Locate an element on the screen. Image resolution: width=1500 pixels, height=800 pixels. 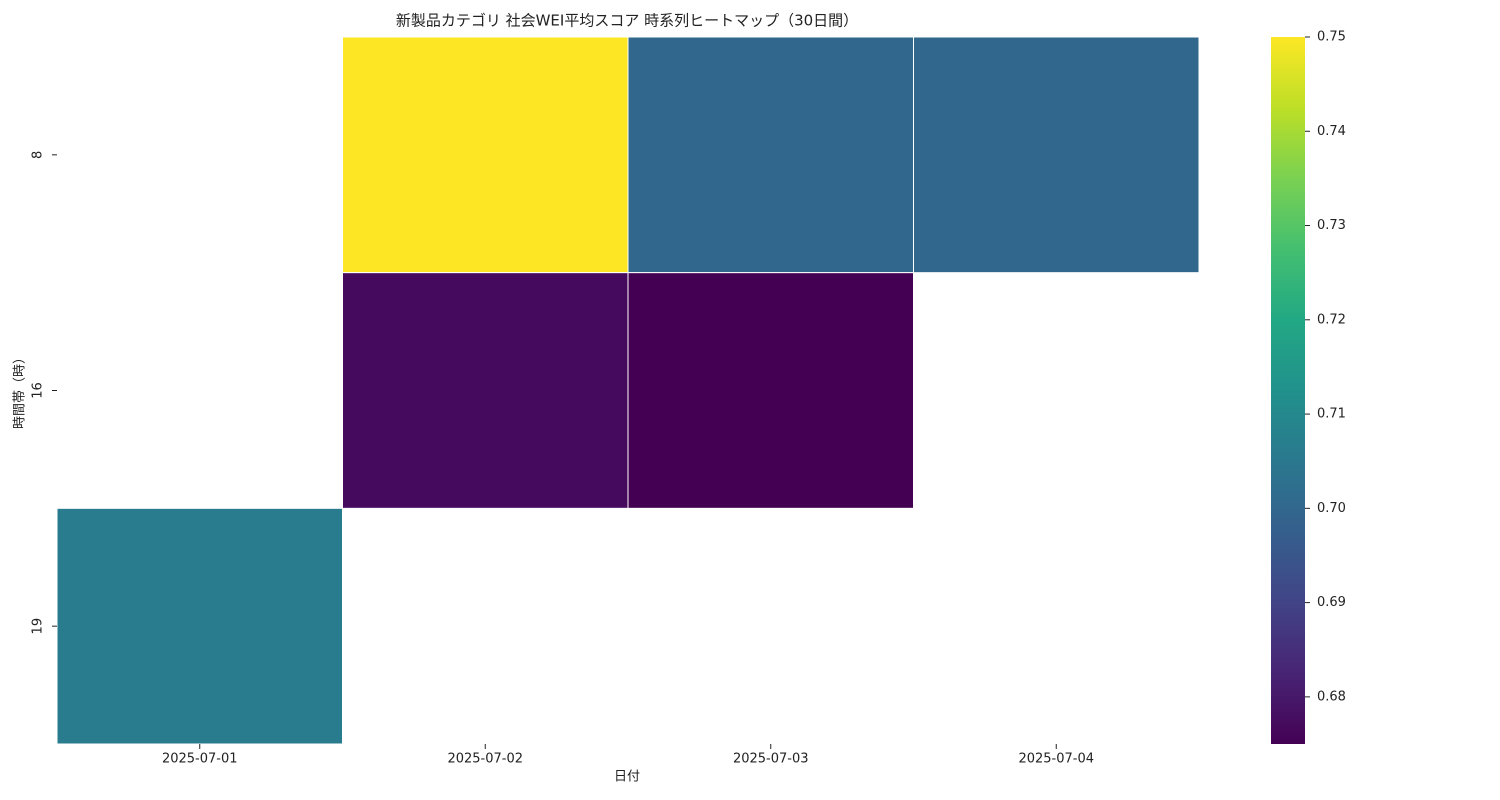
colorbar-tick-label: 0.74 is located at coordinates (1331, 131).